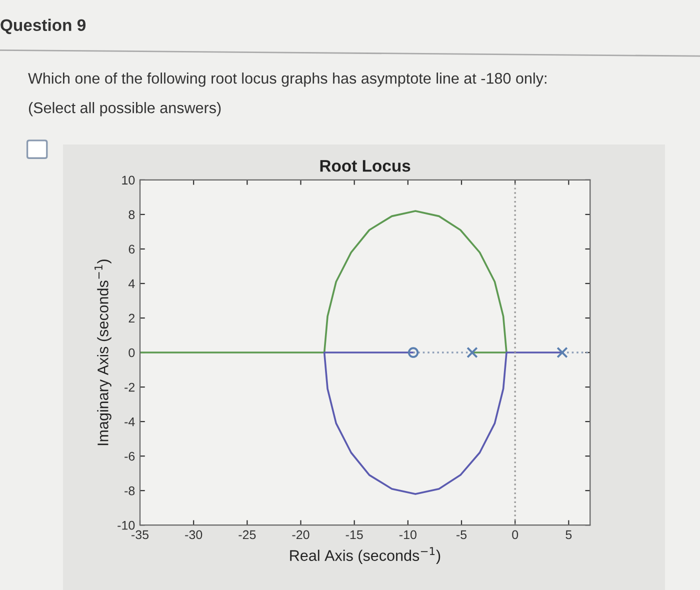 This screenshot has height=590, width=700. Describe the element at coordinates (461, 535) in the screenshot. I see `x-tick-label: -5` at that location.